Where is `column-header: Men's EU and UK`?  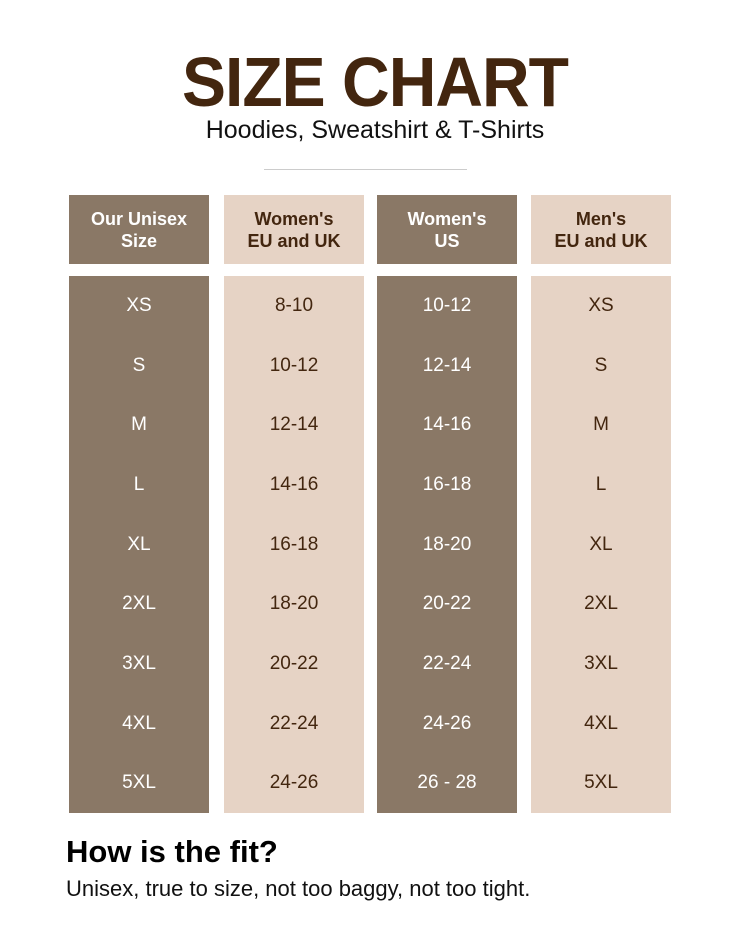 column-header: Men's EU and UK is located at coordinates (601, 229).